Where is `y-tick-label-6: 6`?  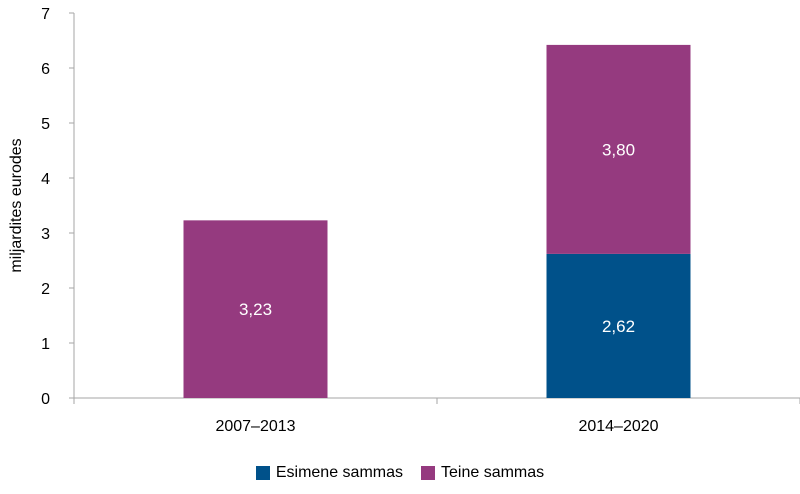 y-tick-label-6: 6 is located at coordinates (45, 69).